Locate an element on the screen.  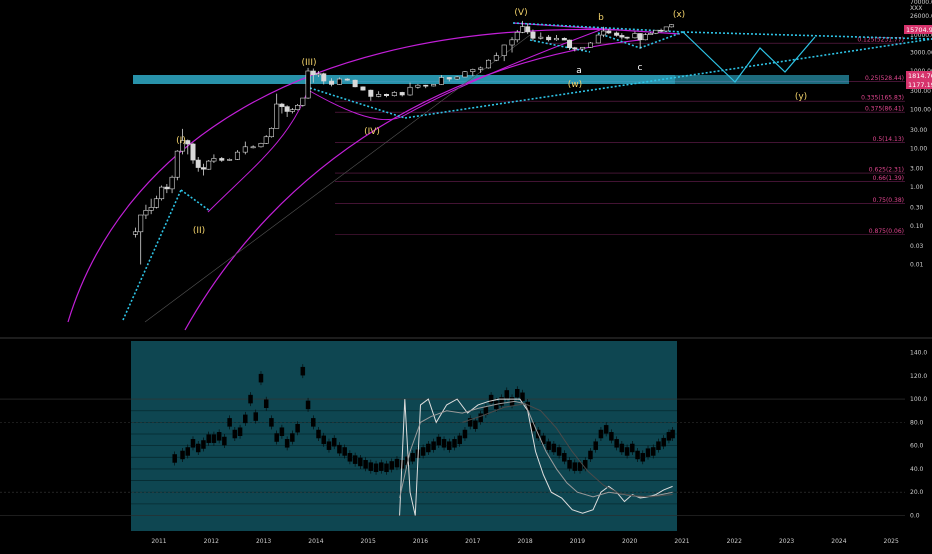
x-tick-label: 2021 is located at coordinates (681, 541).